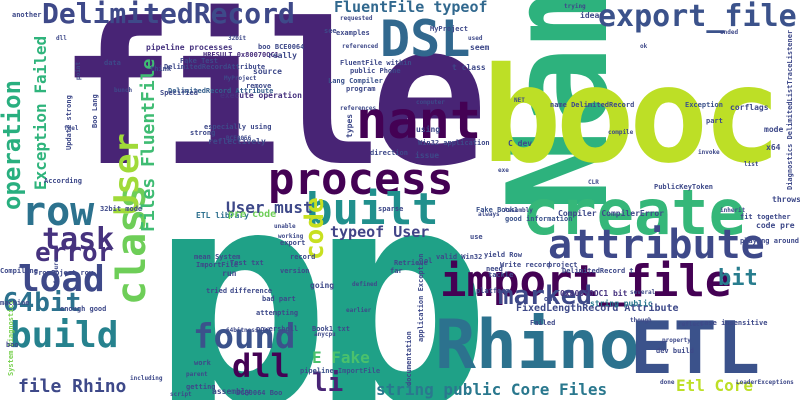  What do you see at coordinates (501, 275) in the screenshot?
I see `word: tackle` at bounding box center [501, 275].